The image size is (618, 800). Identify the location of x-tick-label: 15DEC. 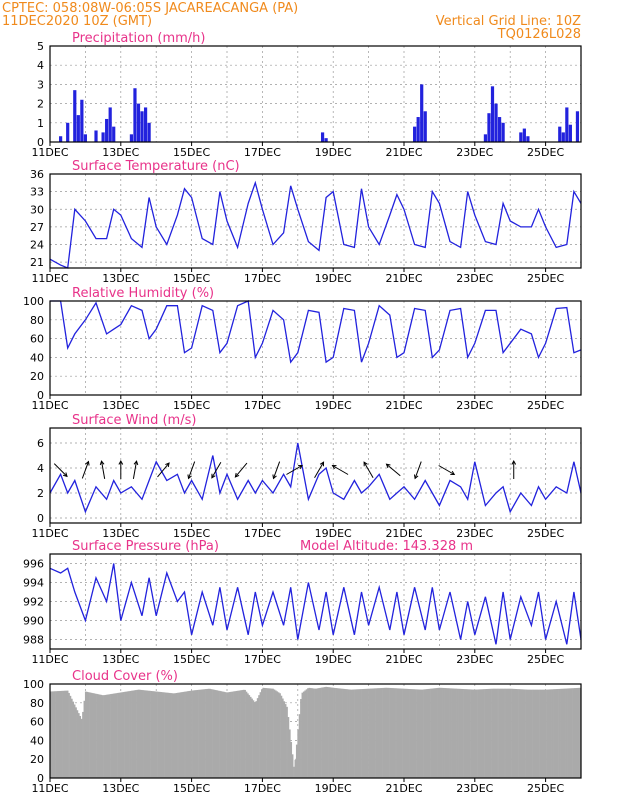
(191, 152).